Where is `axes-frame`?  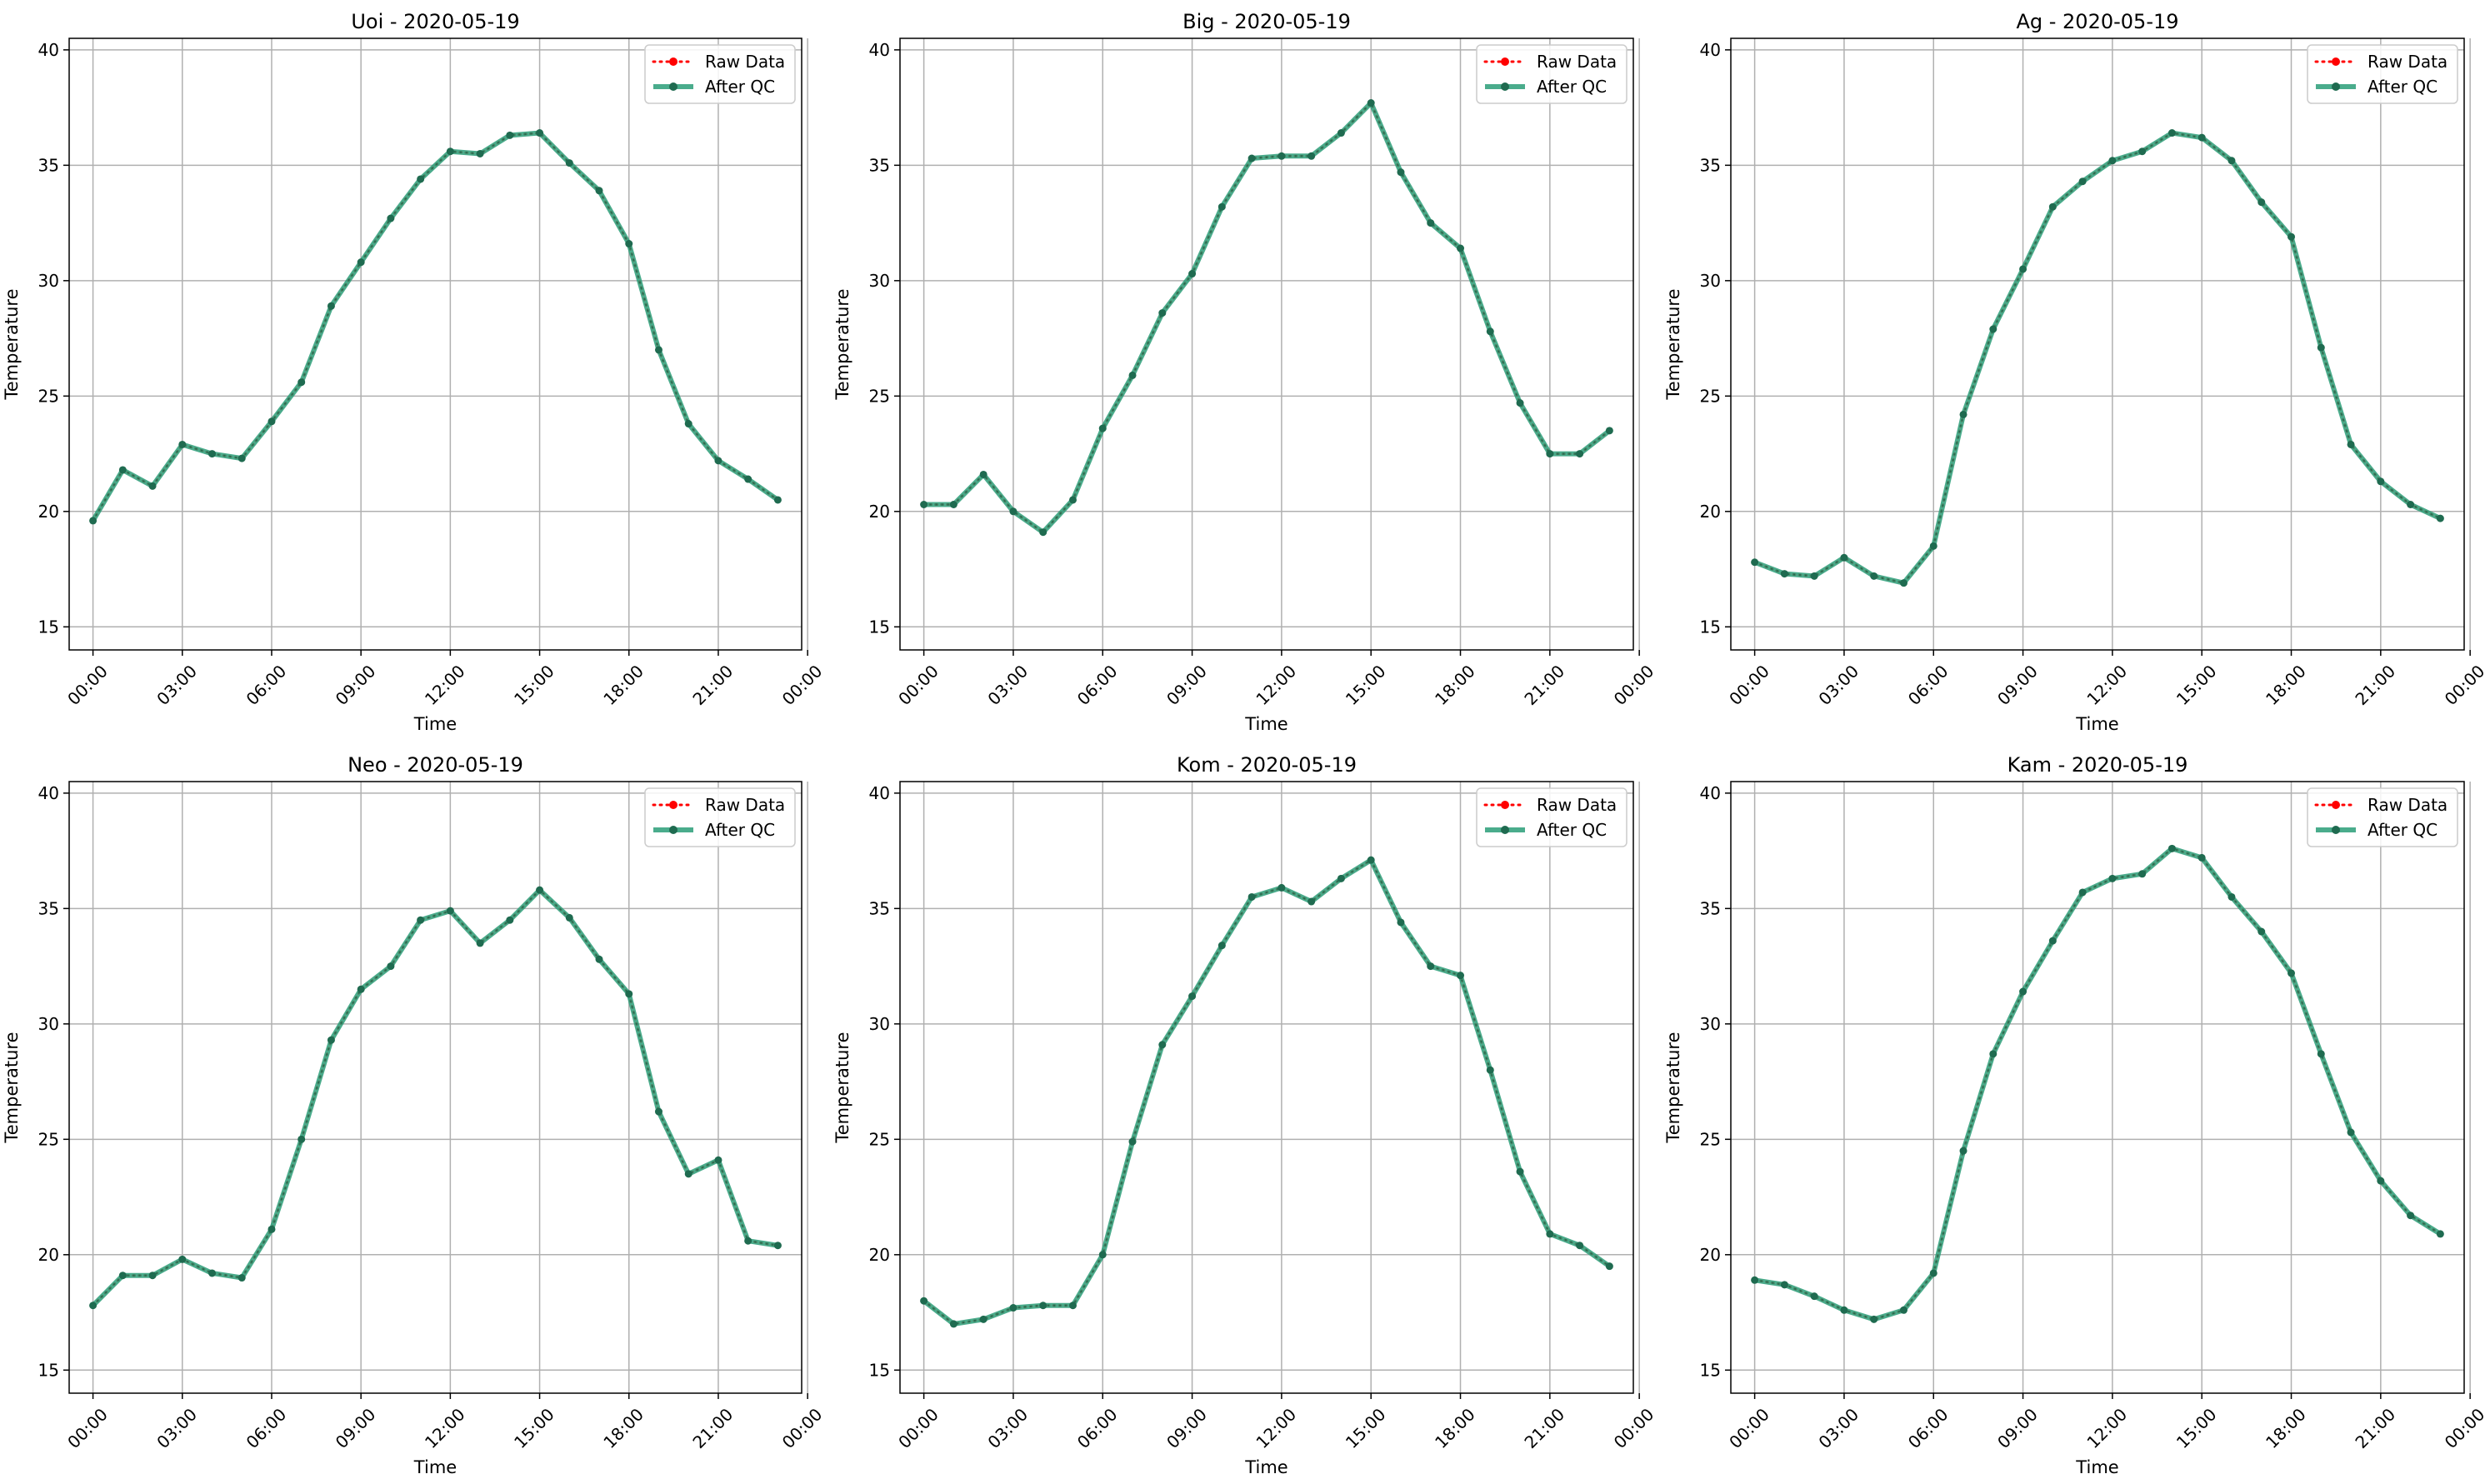
axes-frame is located at coordinates (435, 344).